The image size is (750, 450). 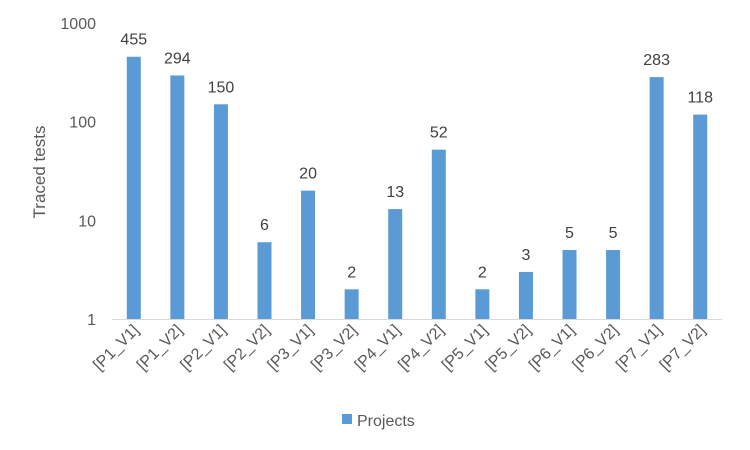 What do you see at coordinates (596, 348) in the screenshot?
I see `x-tick-label: [P6_V2]` at bounding box center [596, 348].